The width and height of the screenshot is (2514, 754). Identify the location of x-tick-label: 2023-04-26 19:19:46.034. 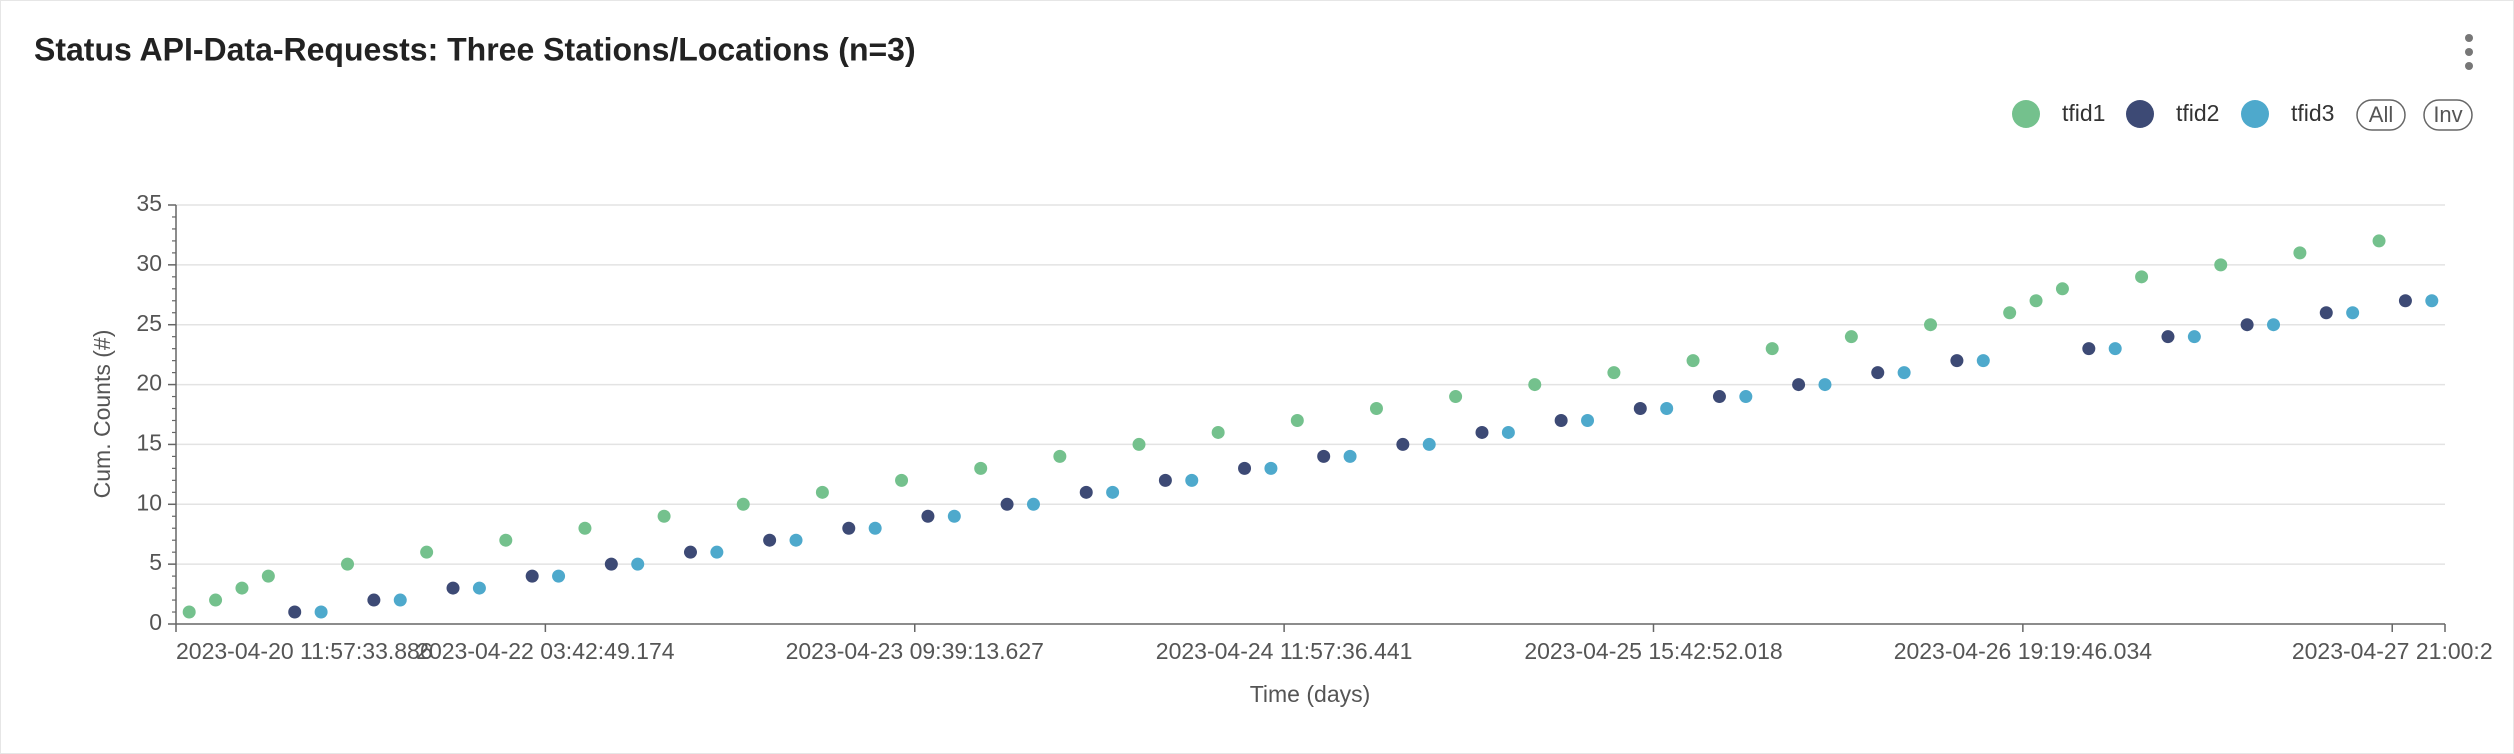
(2023, 651).